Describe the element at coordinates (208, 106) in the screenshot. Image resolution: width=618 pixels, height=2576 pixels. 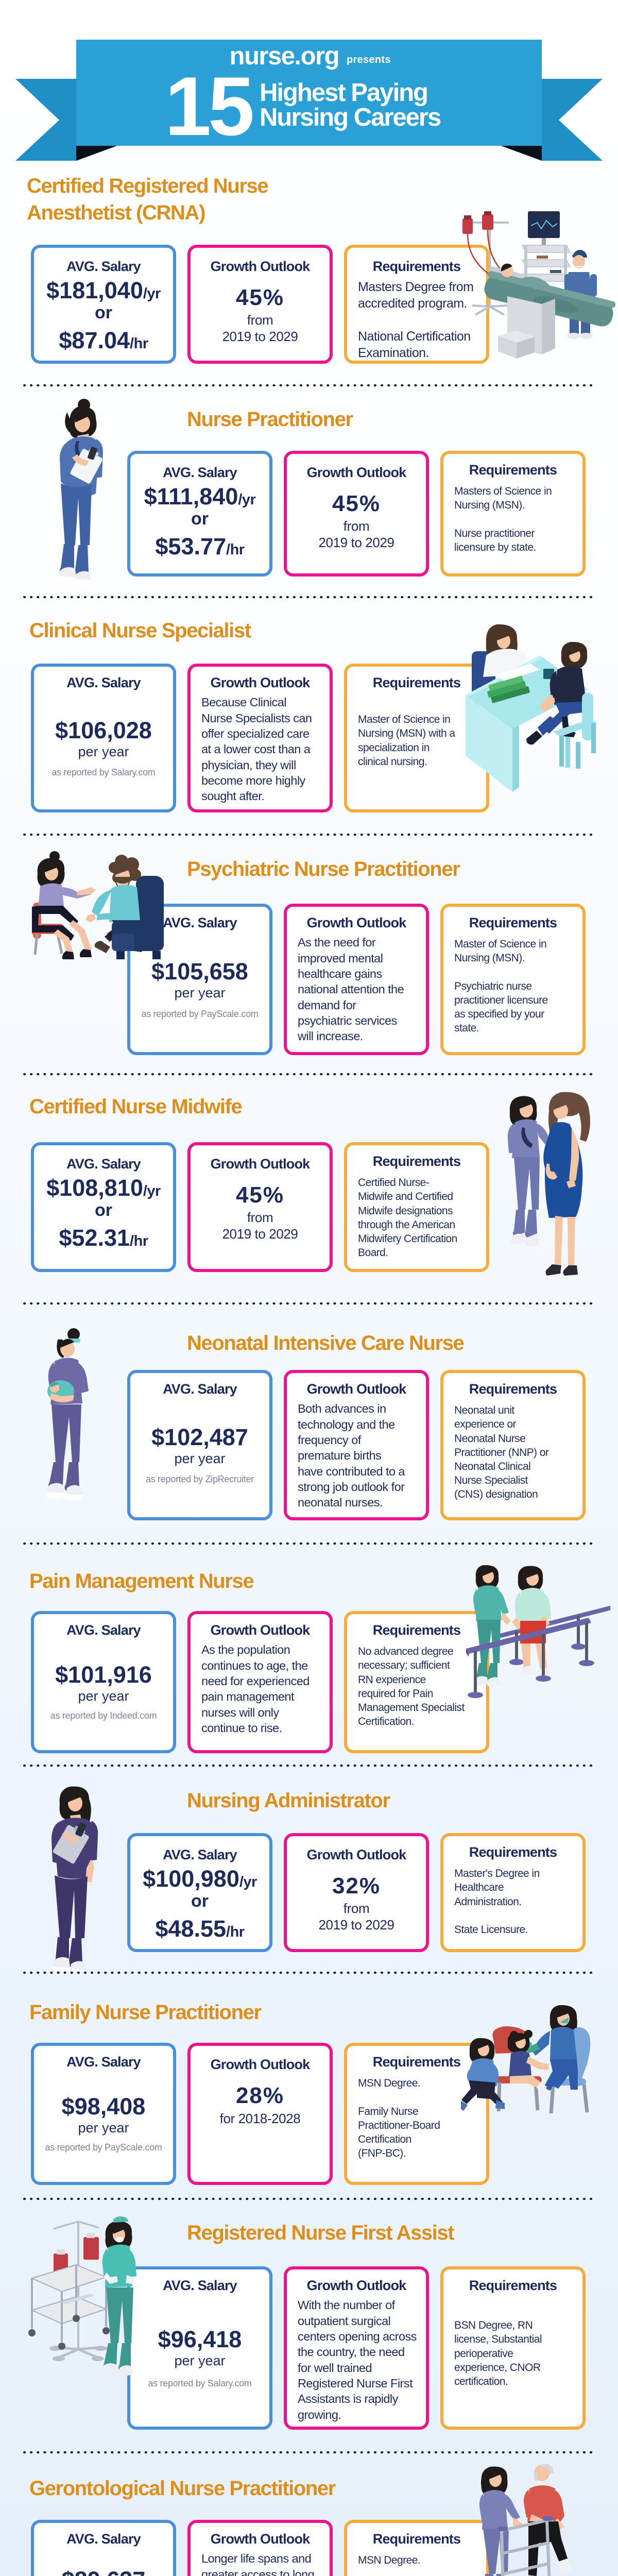
I see `svg-text: 15` at that location.